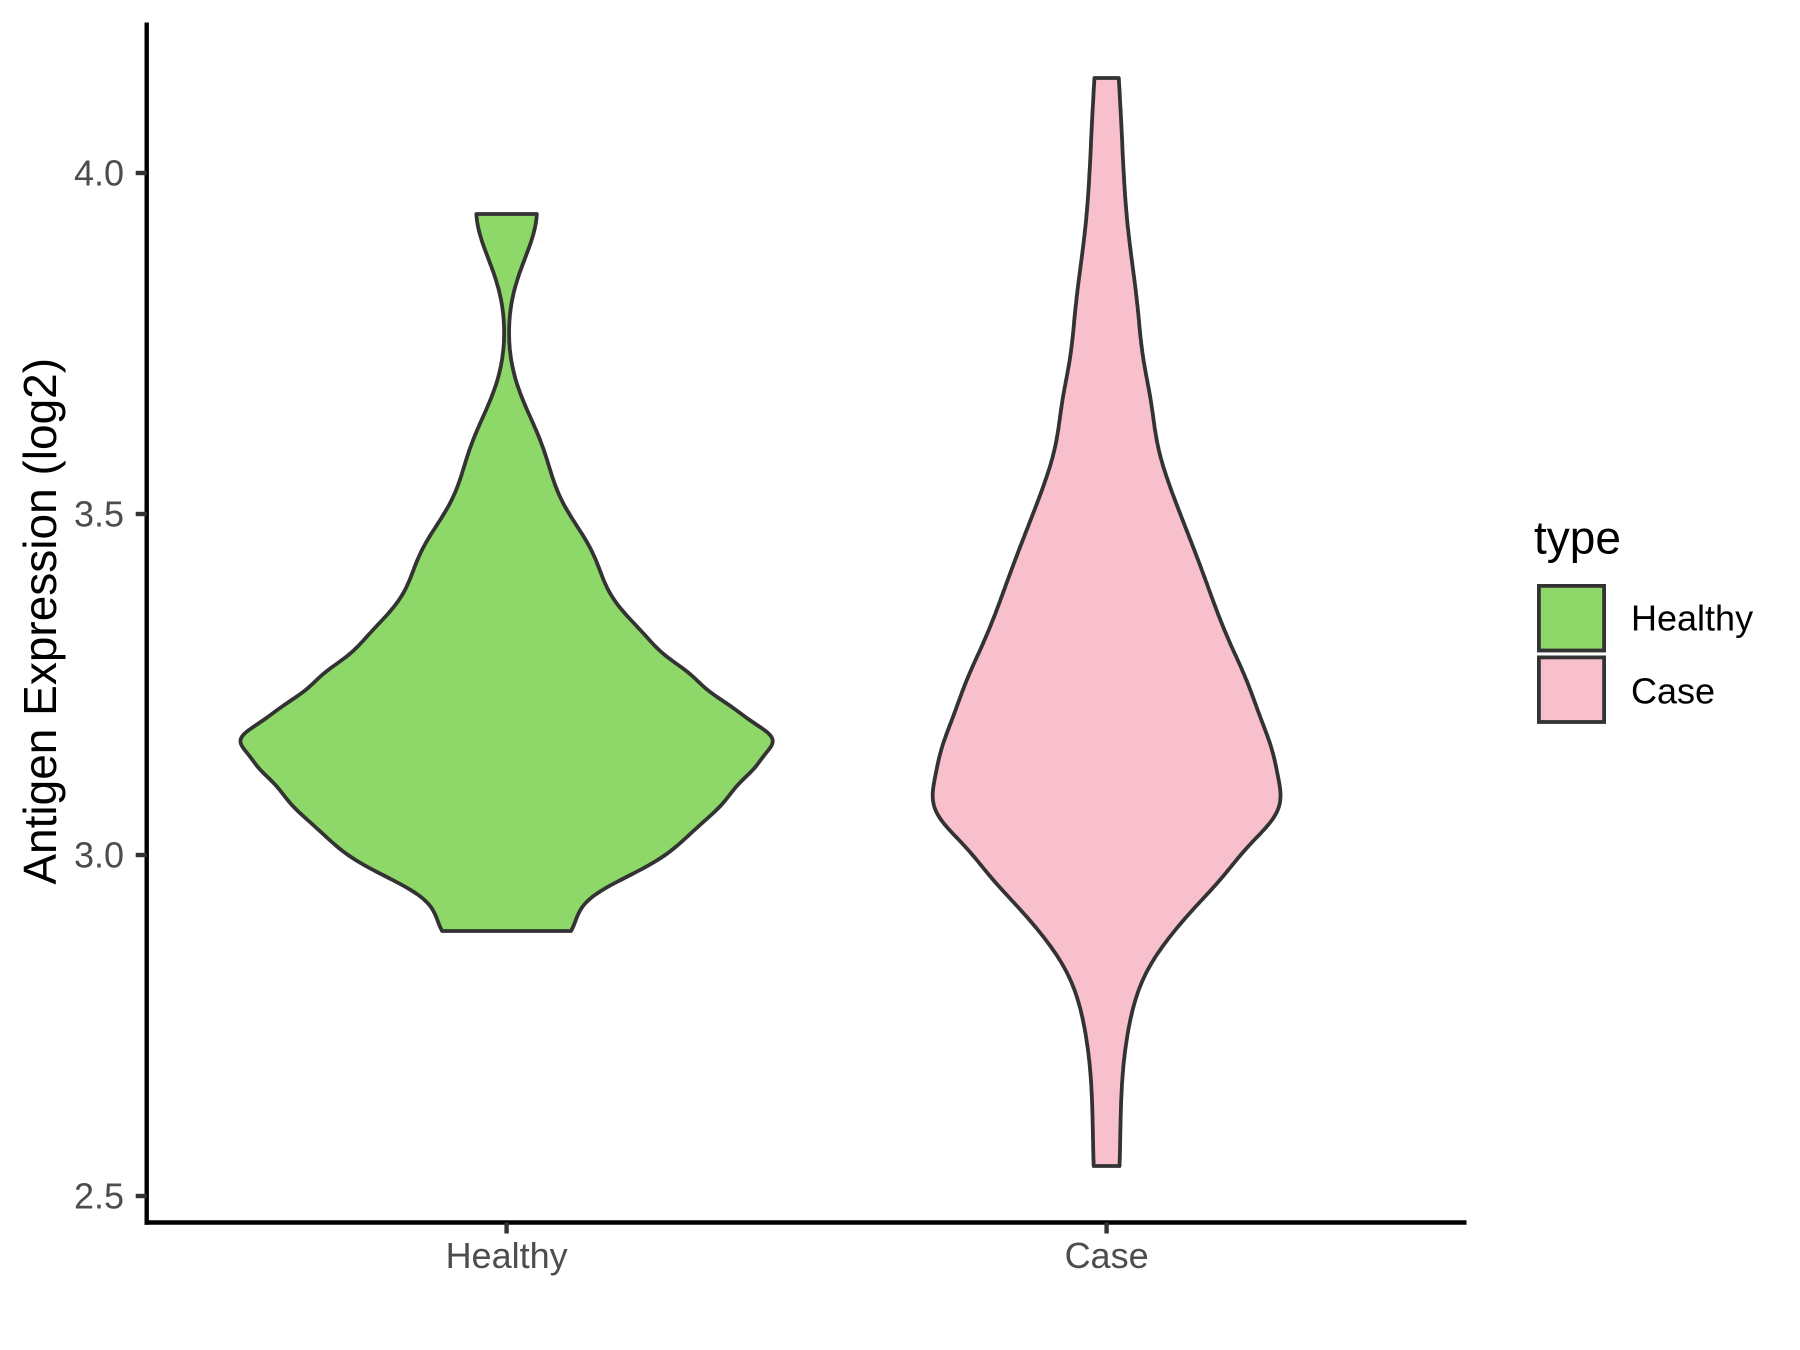 This screenshot has width=1800, height=1350. I want to click on svg-text: 4.0, so click(99, 173).